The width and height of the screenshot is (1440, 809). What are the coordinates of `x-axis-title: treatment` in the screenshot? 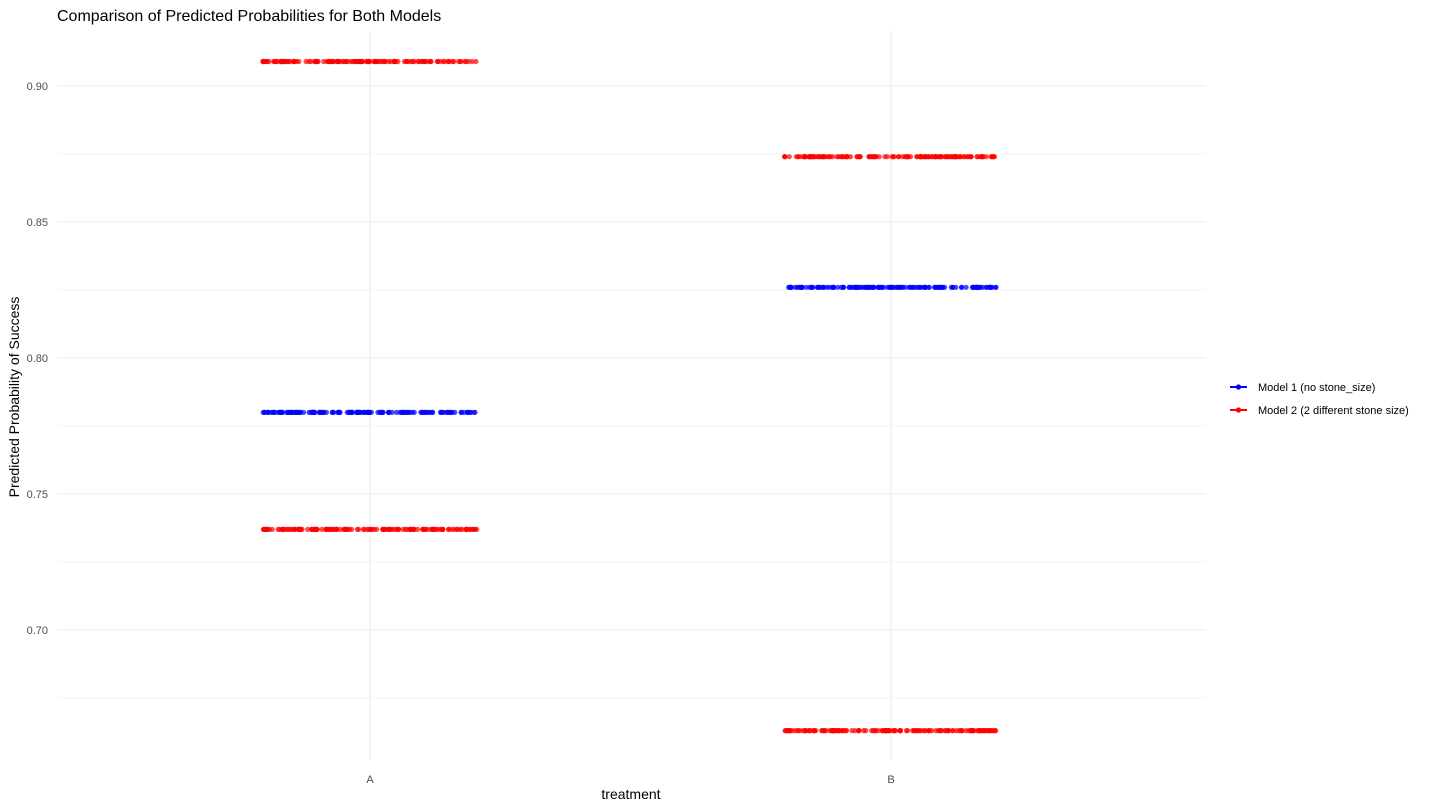 It's located at (630, 794).